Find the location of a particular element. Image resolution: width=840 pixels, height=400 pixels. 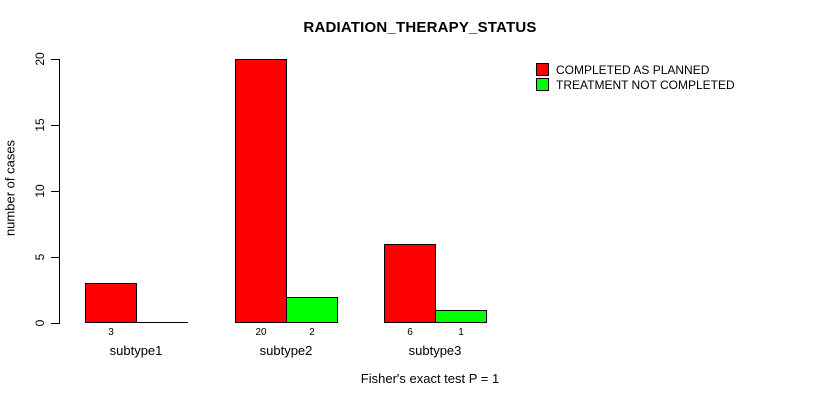

footnote-fisher-test: Fisher's exact test P = 1 is located at coordinates (430, 378).